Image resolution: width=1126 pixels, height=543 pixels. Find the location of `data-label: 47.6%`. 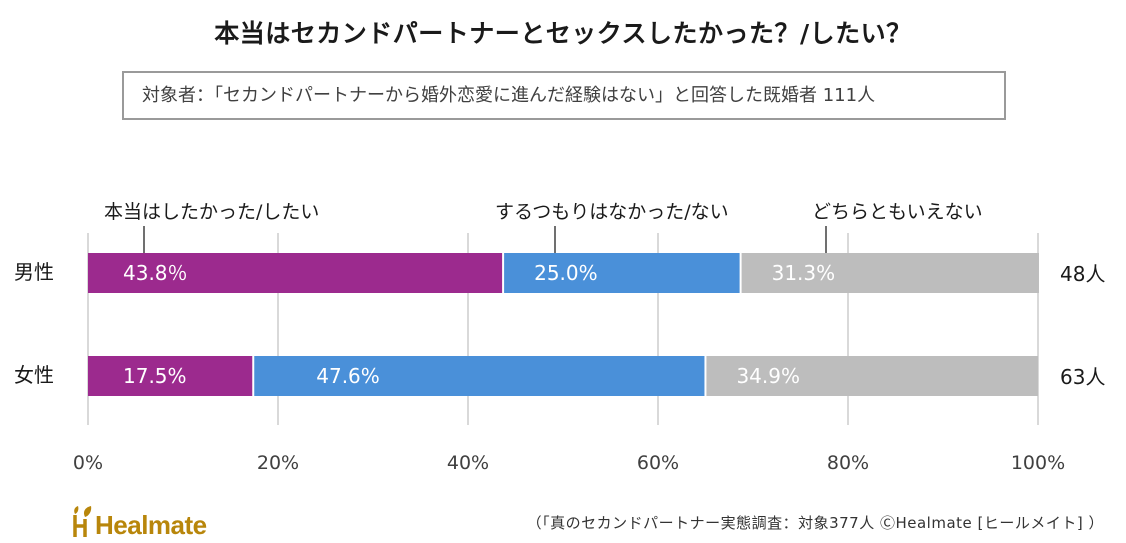

data-label: 47.6% is located at coordinates (348, 376).